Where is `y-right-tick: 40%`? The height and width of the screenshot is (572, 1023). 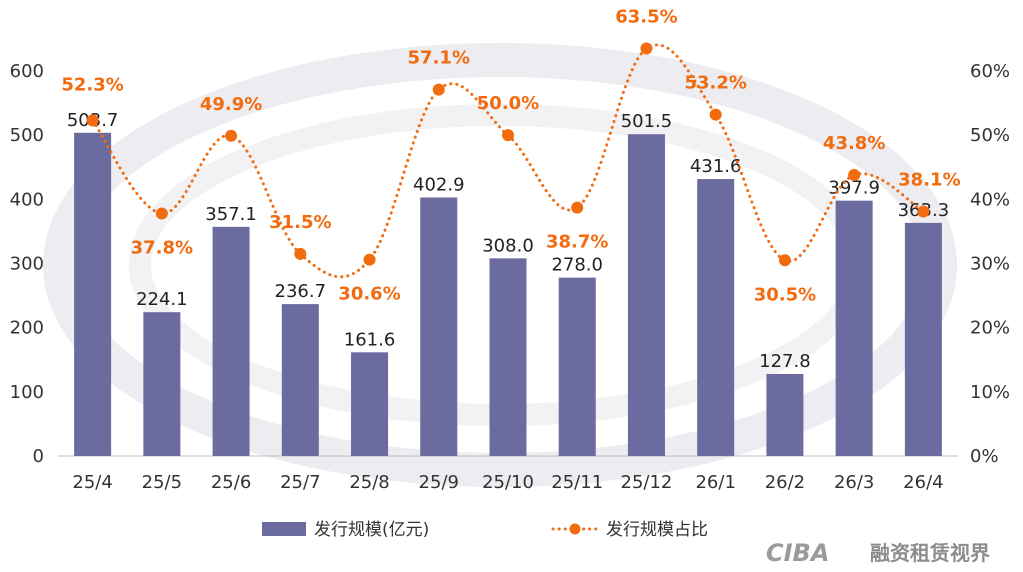 y-right-tick: 40% is located at coordinates (990, 199).